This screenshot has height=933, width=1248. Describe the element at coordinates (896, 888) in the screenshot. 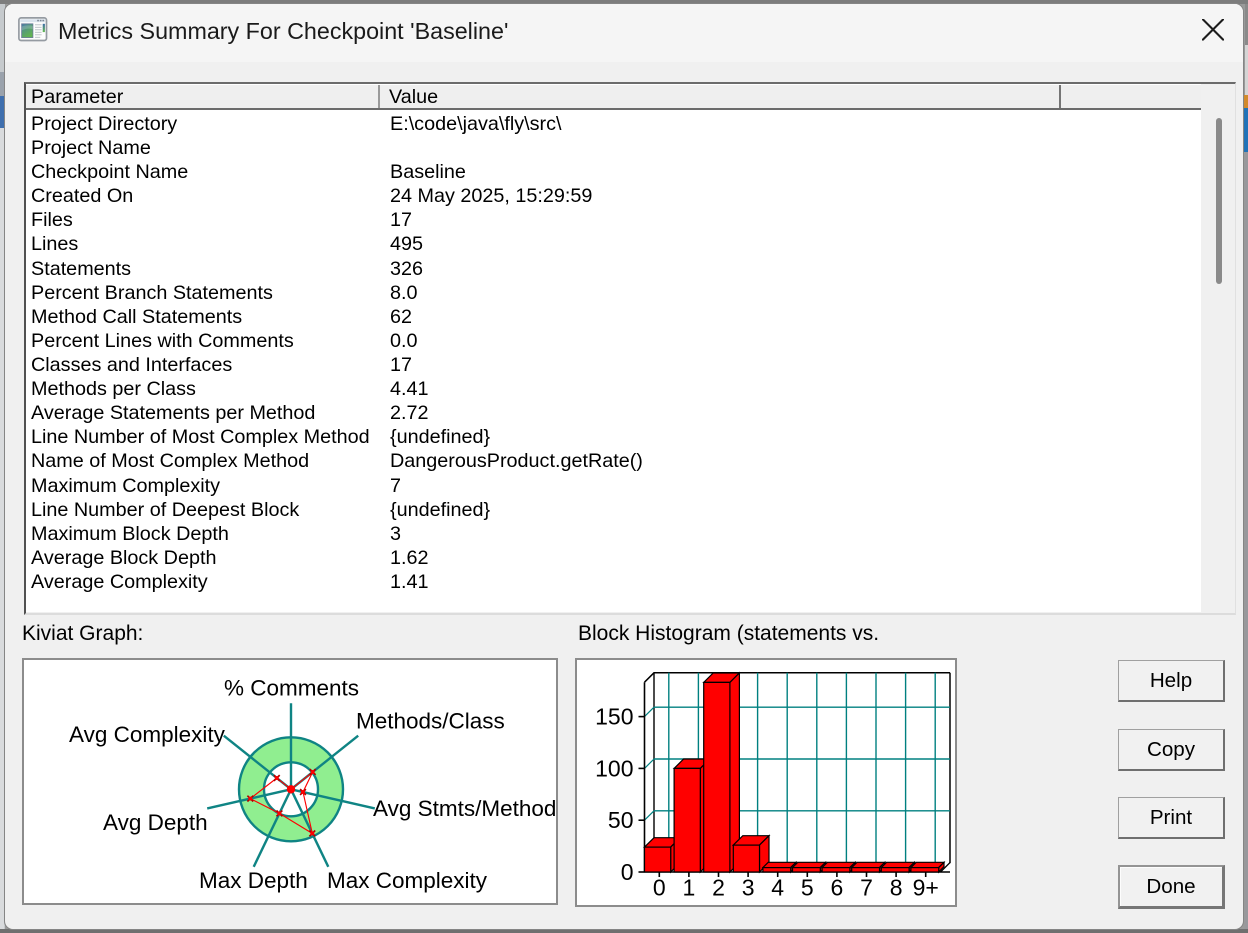

I see `svg-text: 8` at that location.